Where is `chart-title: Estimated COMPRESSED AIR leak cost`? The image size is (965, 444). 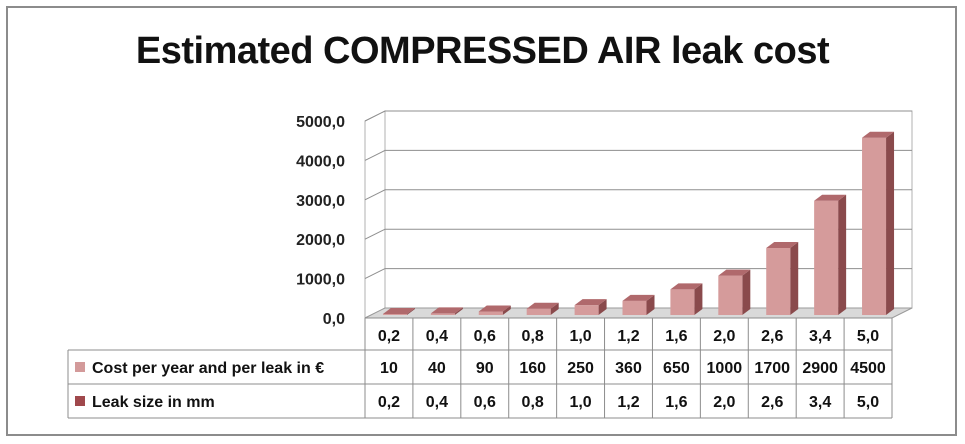
chart-title: Estimated COMPRESSED AIR leak cost is located at coordinates (482, 51).